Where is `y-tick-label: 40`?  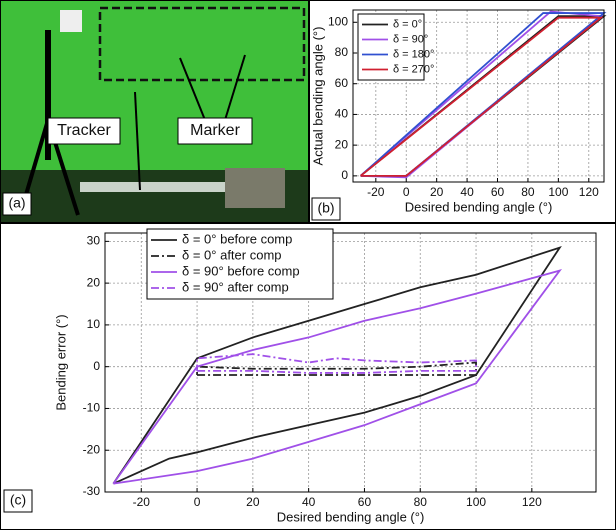 y-tick-label: 40 is located at coordinates (342, 114).